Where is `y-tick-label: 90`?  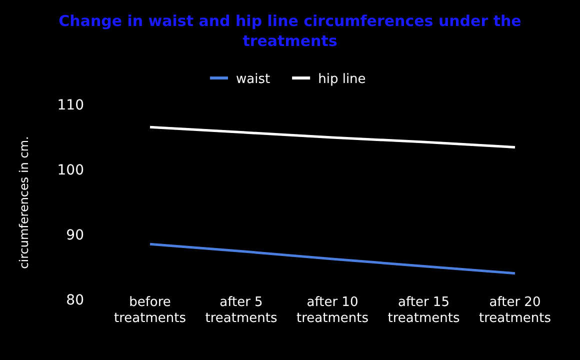
y-tick-label: 90 is located at coordinates (75, 235).